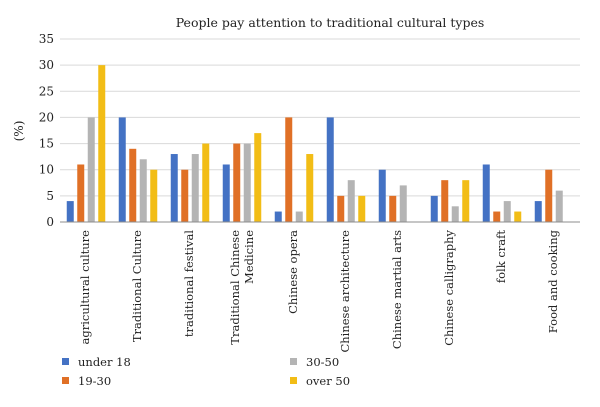 Image resolution: width=600 pixels, height=407 pixels. Describe the element at coordinates (501, 257) in the screenshot. I see `x-tick-label: folk craft` at that location.